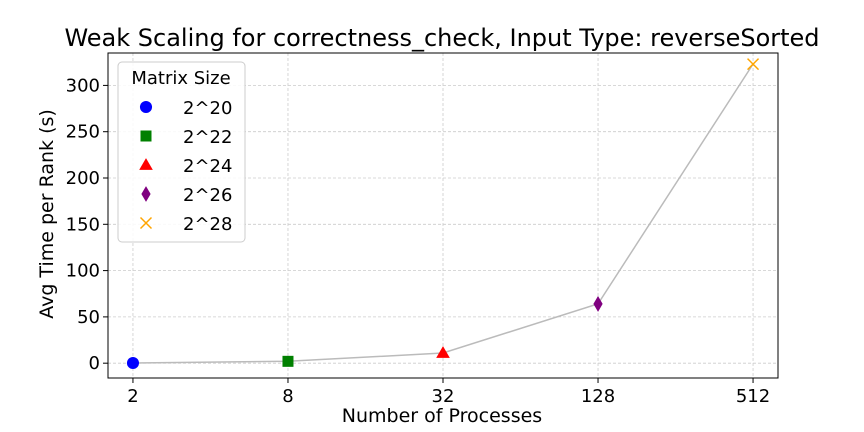 The width and height of the screenshot is (864, 432). I want to click on y-axis-label: Avg Time per Rank (s), so click(47, 214).